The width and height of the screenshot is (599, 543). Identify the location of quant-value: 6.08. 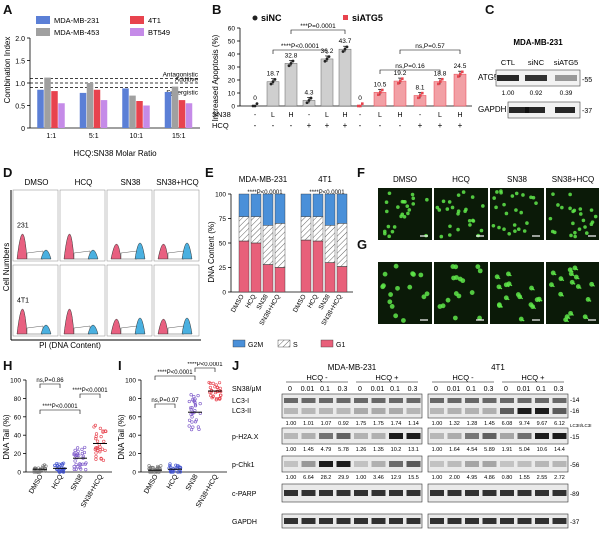
(507, 424).